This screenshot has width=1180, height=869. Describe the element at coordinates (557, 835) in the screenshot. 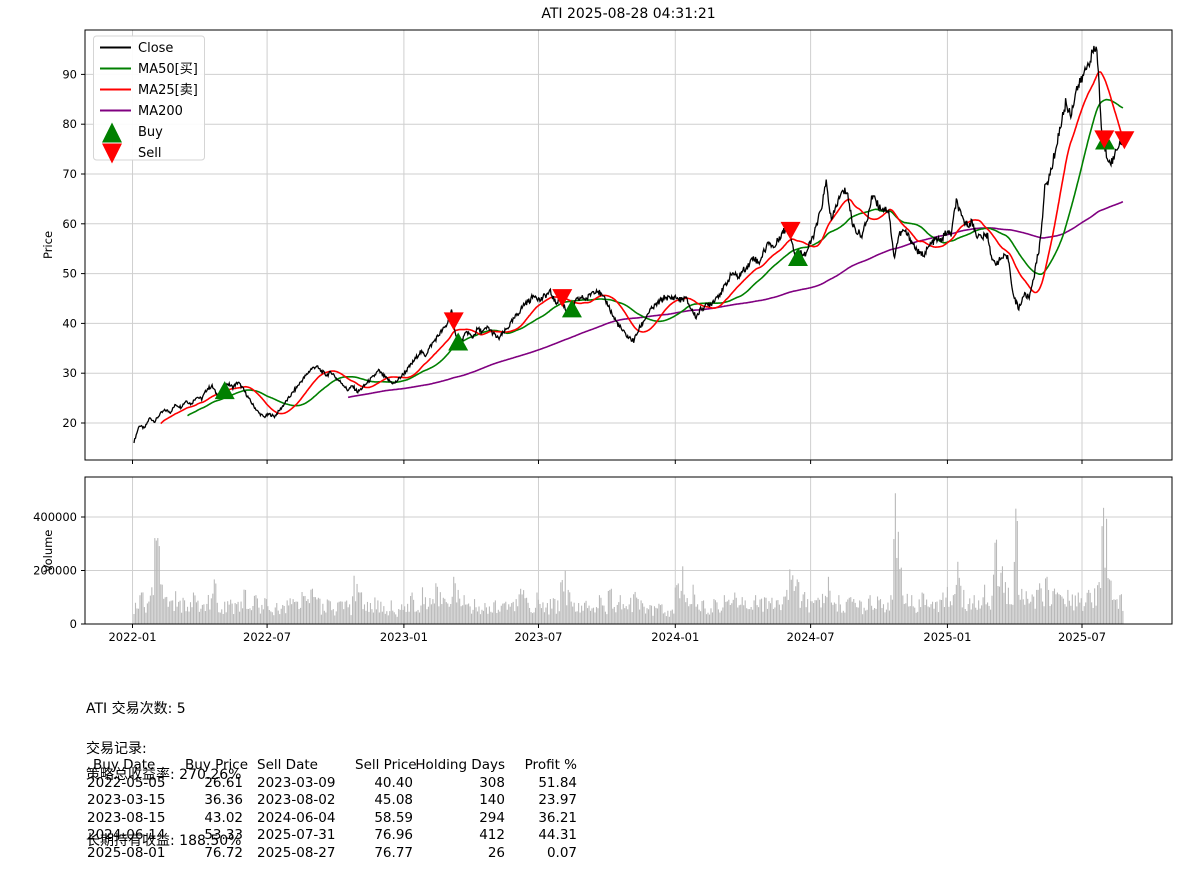

I see `trade-row-cell: 44.31` at that location.